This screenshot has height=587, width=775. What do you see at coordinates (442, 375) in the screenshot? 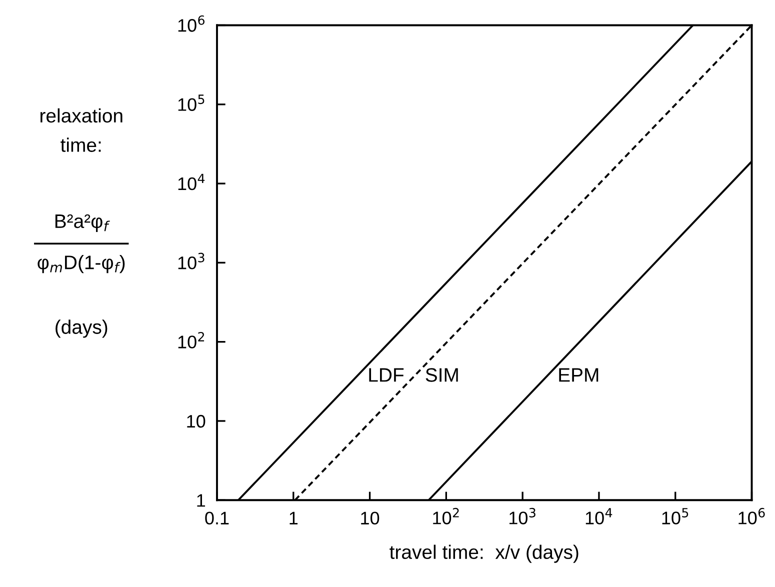
I see `series-label: SIM` at bounding box center [442, 375].